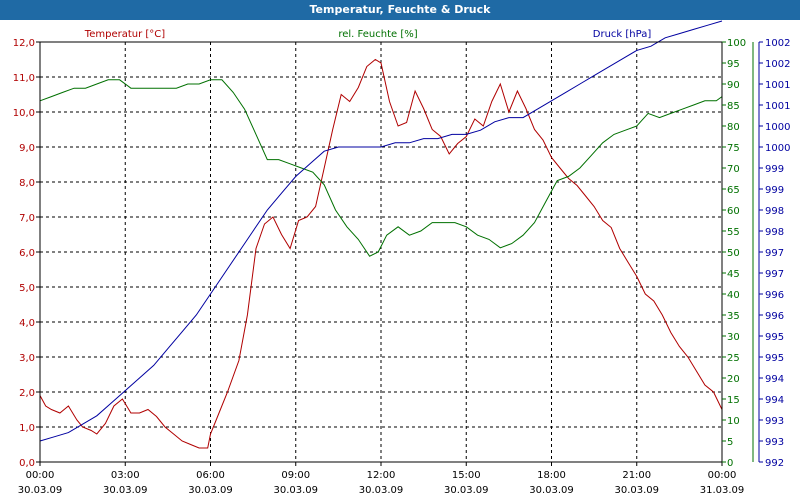 This screenshot has width=800, height=500. I want to click on humidity-tick-label: 50, so click(733, 253).